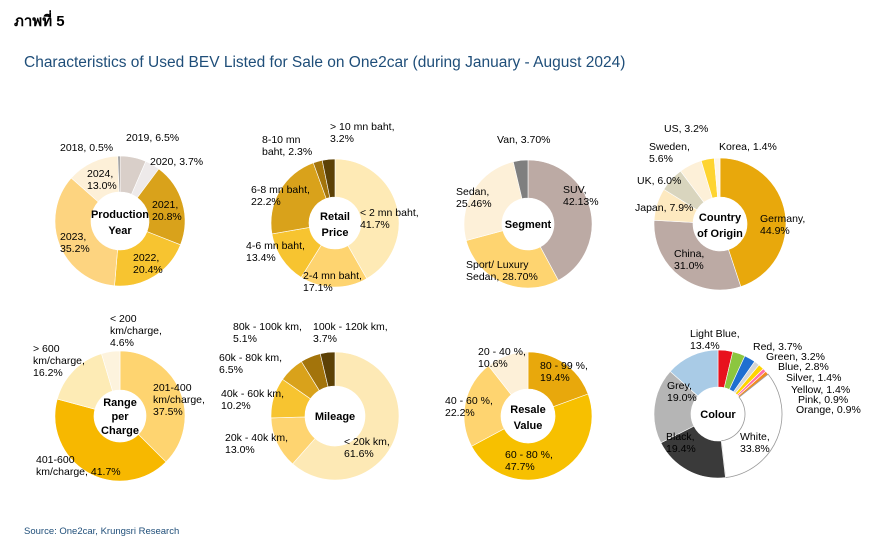 The image size is (870, 554). What do you see at coordinates (803, 367) in the screenshot?
I see `data-label-blue: Blue, 2.8%` at bounding box center [803, 367].